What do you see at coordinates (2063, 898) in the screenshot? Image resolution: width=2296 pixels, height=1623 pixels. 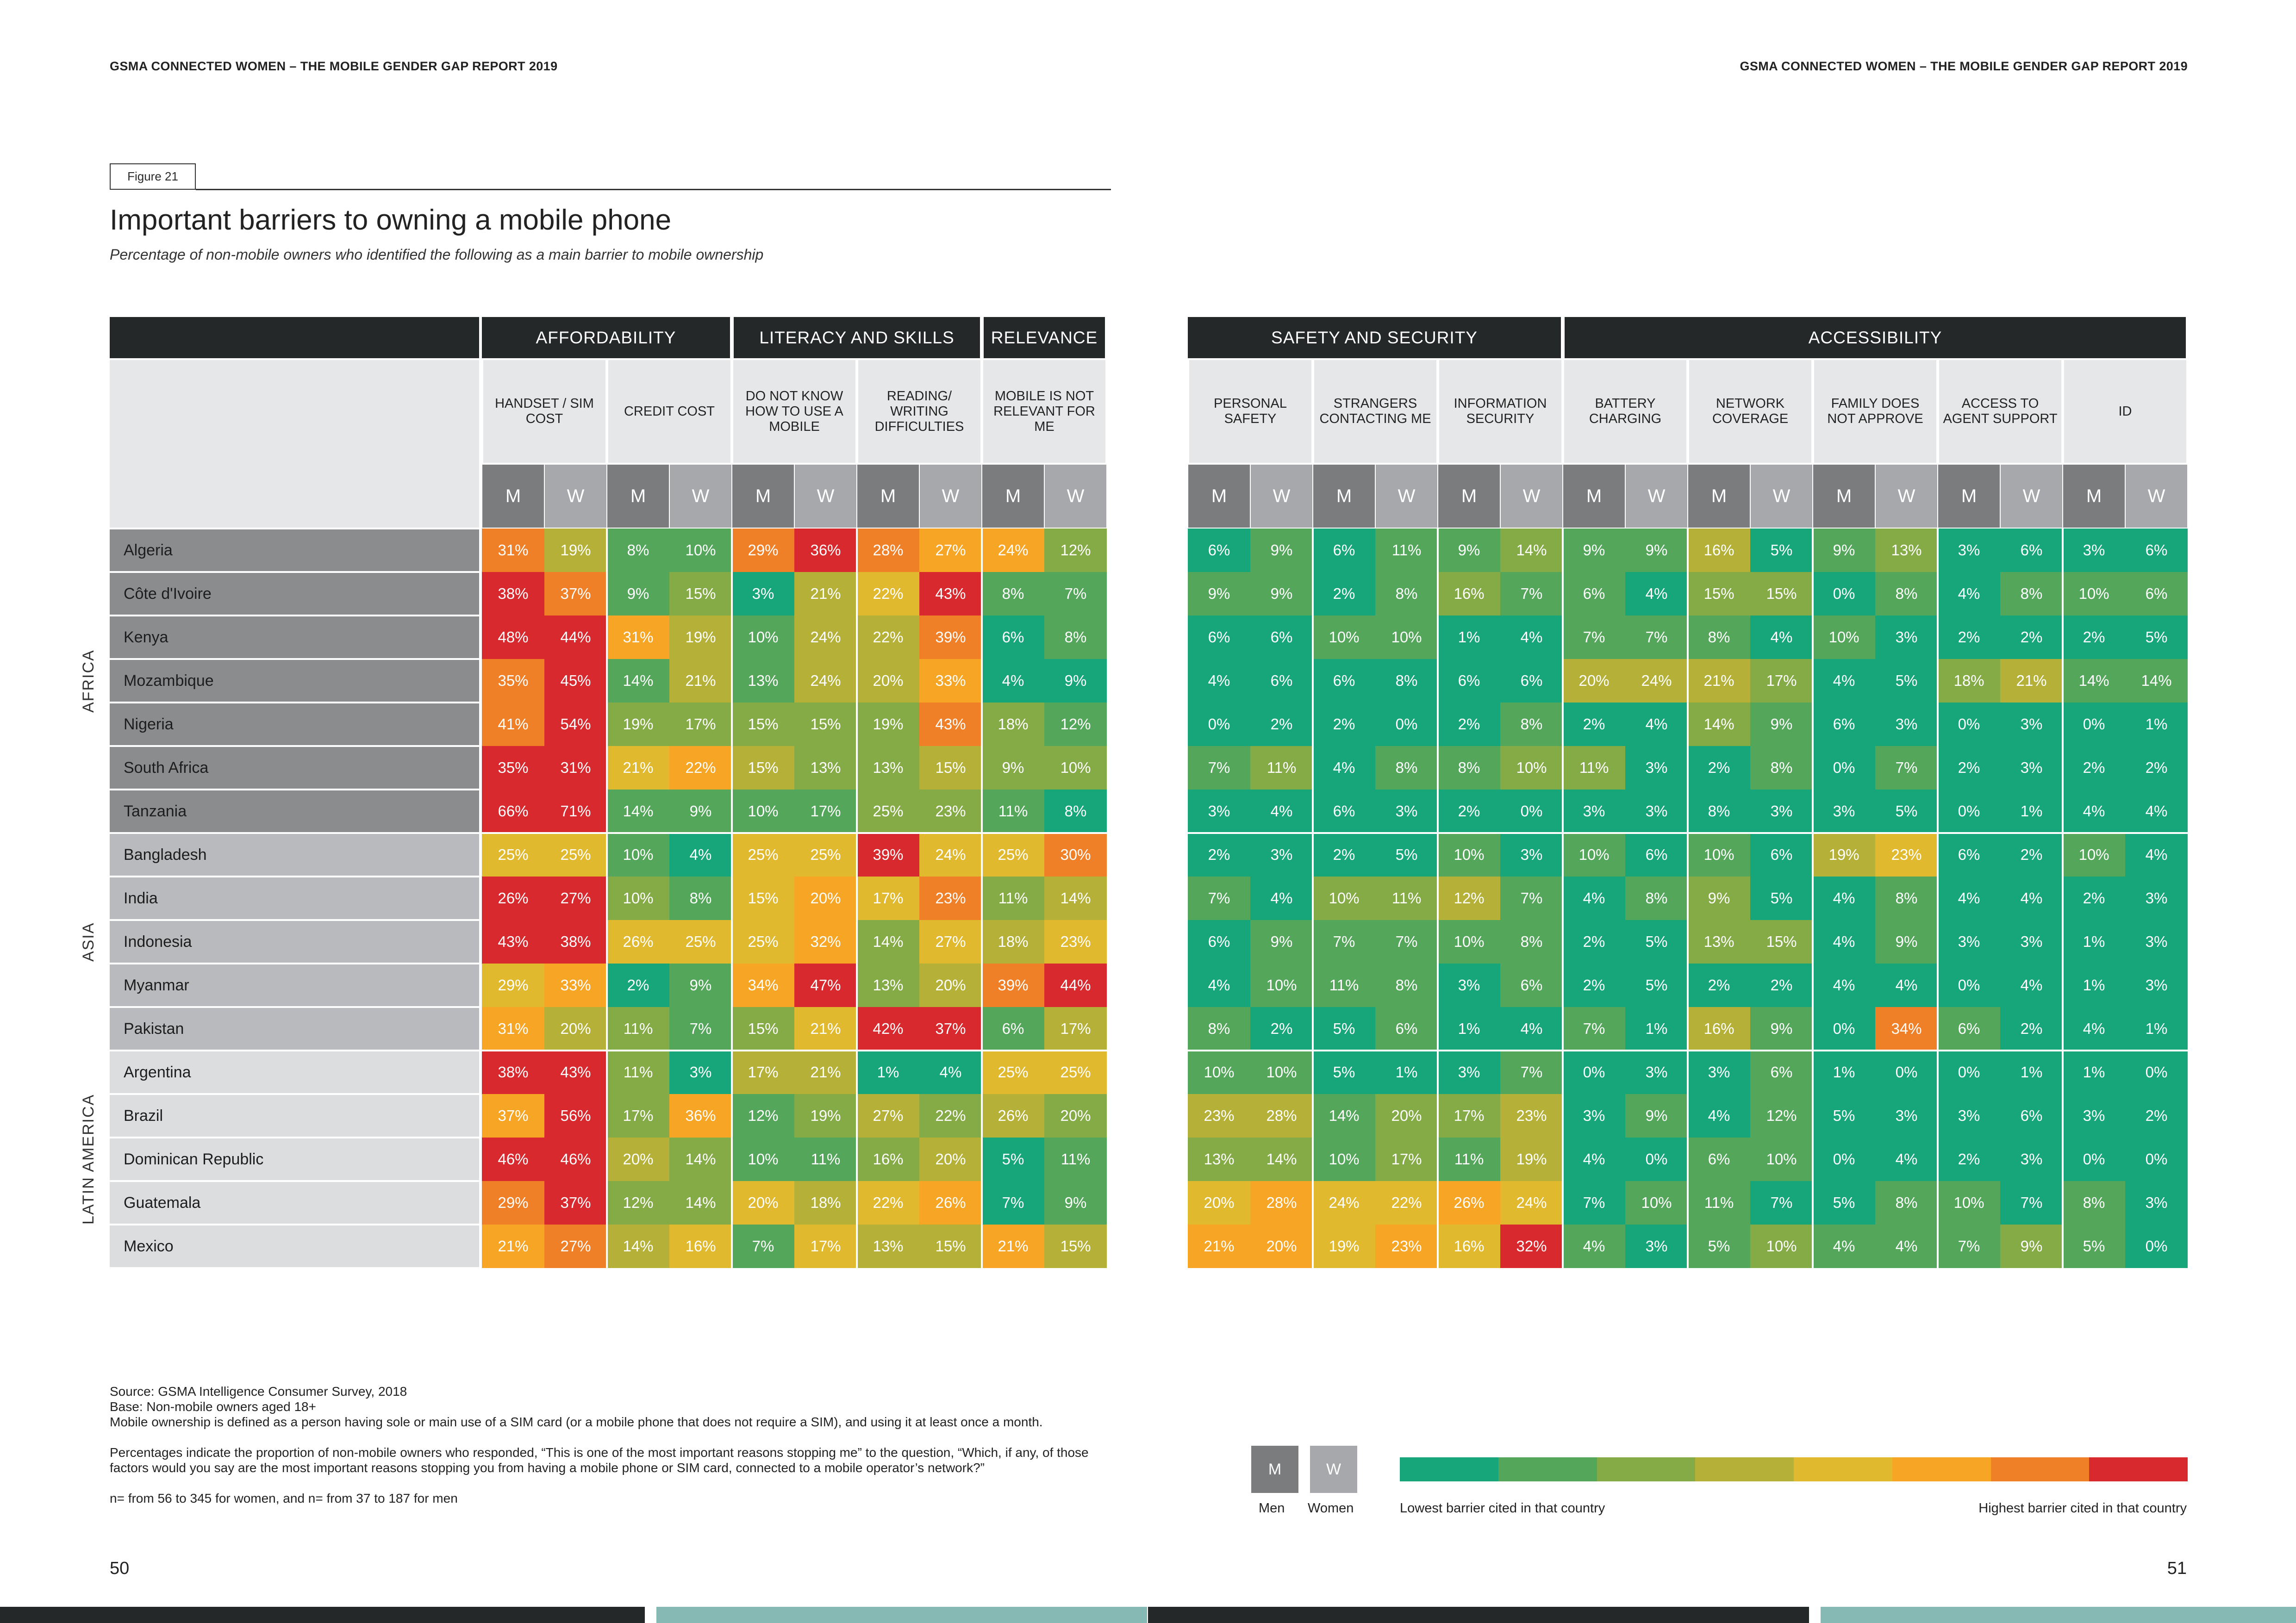 I see `block-separator` at bounding box center [2063, 898].